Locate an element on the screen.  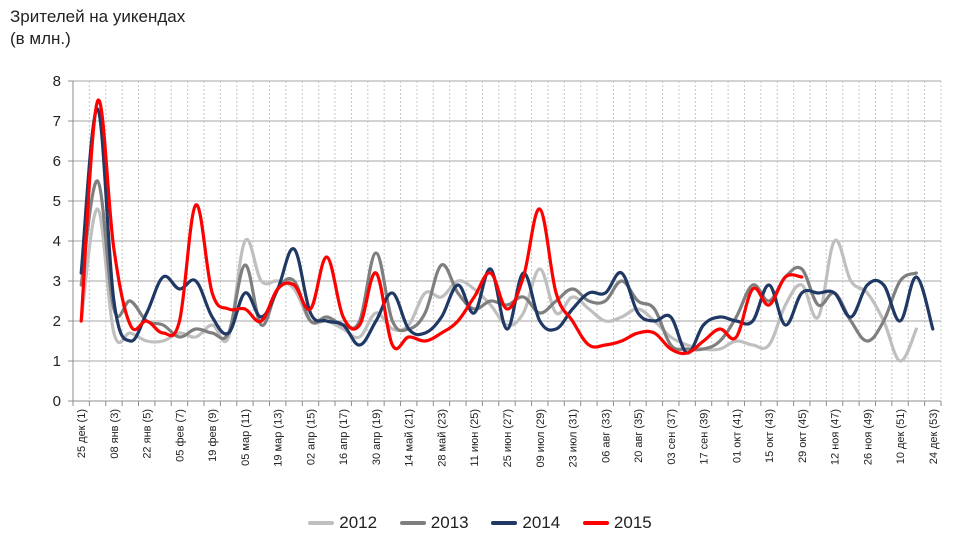
x-tick-label: 09 июл (29) is located at coordinates (541, 438).